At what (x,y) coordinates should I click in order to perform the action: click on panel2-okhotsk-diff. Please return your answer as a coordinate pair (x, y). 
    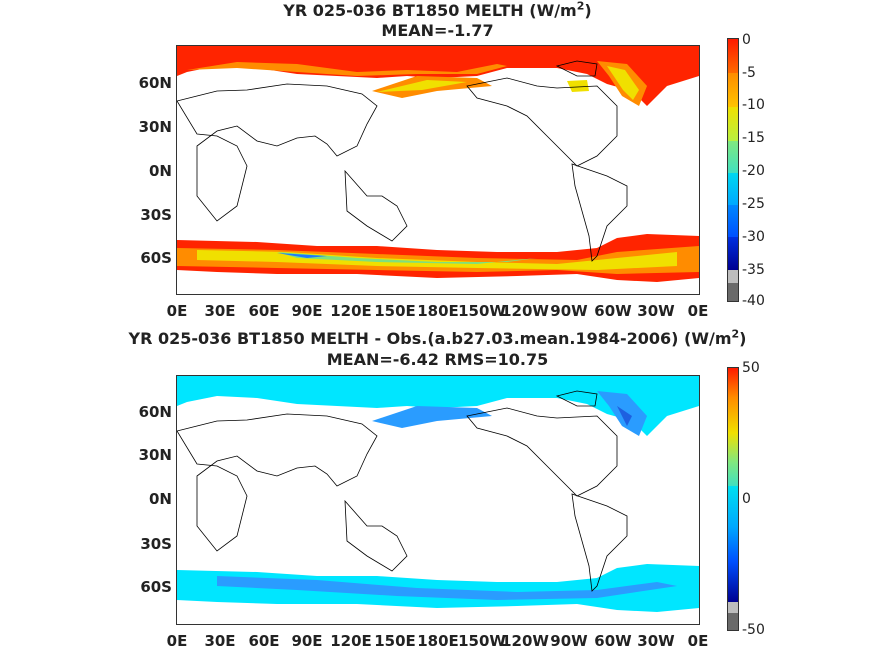
    Looking at the image, I should click on (432, 417).